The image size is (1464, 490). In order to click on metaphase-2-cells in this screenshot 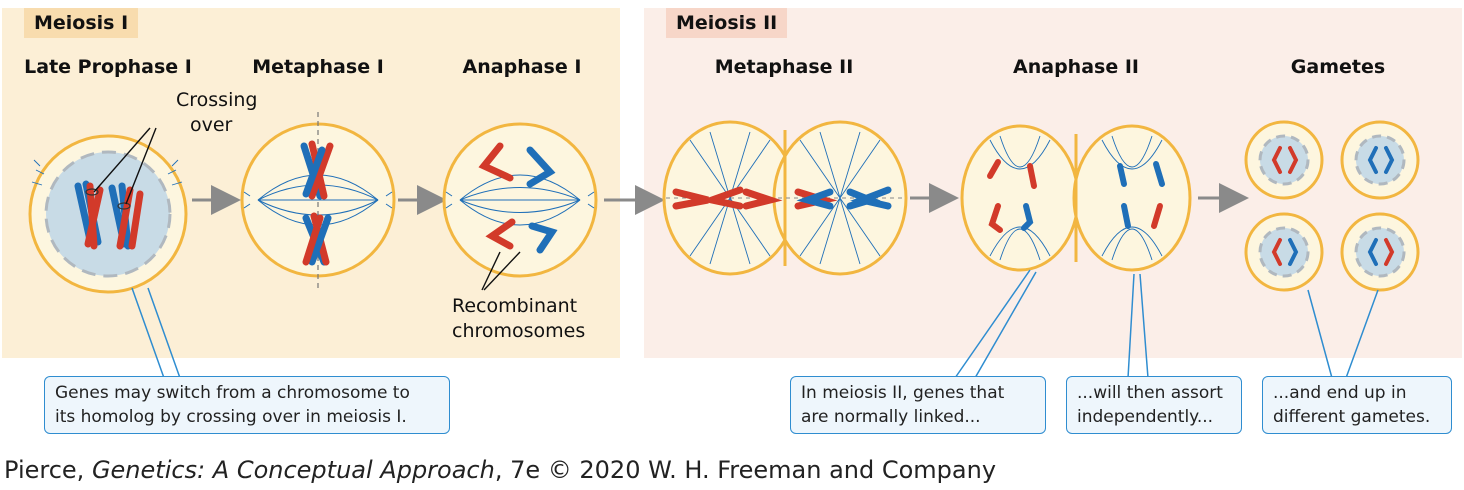, I will do `click(785, 198)`.